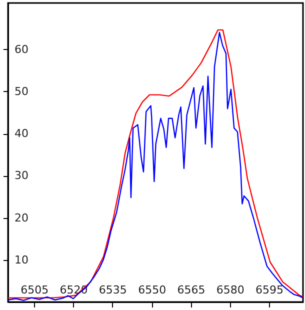 This screenshot has width=305, height=310. What do you see at coordinates (152, 290) in the screenshot?
I see `x-tick-label: 6550` at bounding box center [152, 290].